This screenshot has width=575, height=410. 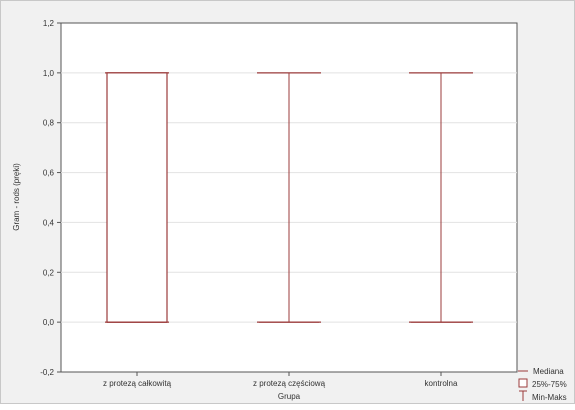 What do you see at coordinates (137, 383) in the screenshot?
I see `x-tick-label: z protezą całkowitą` at bounding box center [137, 383].